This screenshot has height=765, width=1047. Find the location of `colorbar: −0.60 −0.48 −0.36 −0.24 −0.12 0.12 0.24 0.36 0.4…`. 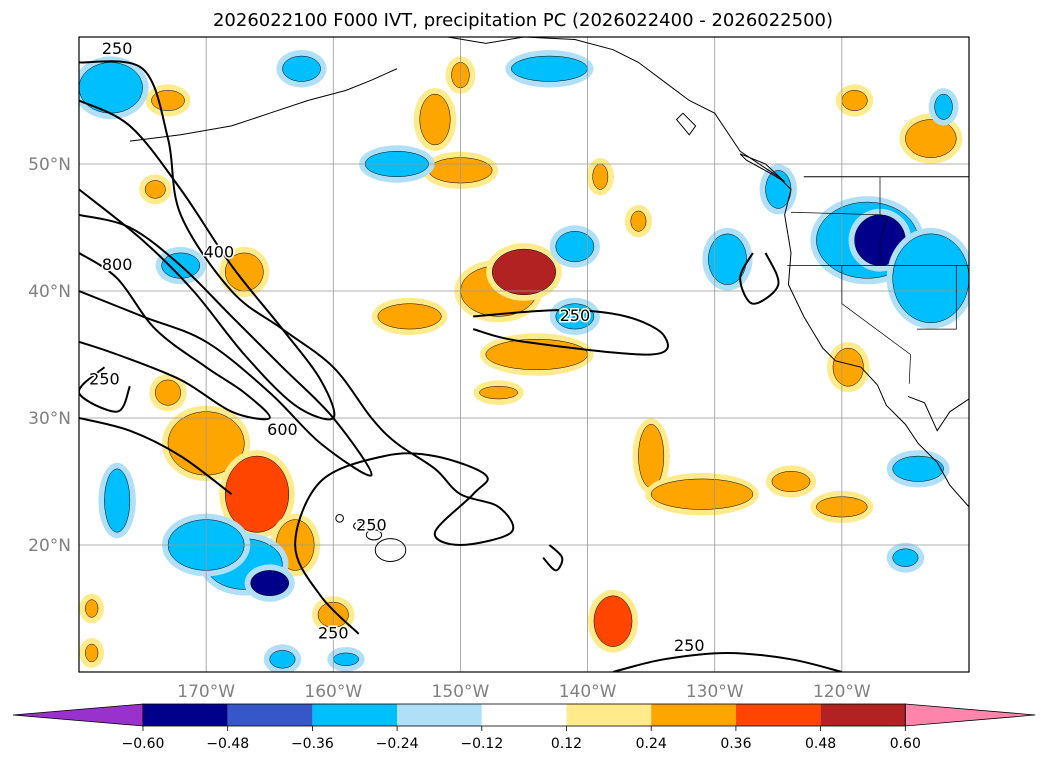

colorbar: −0.60 −0.48 −0.36 −0.24 −0.12 0.12 0.24 0.36 0.4… is located at coordinates (524, 727).